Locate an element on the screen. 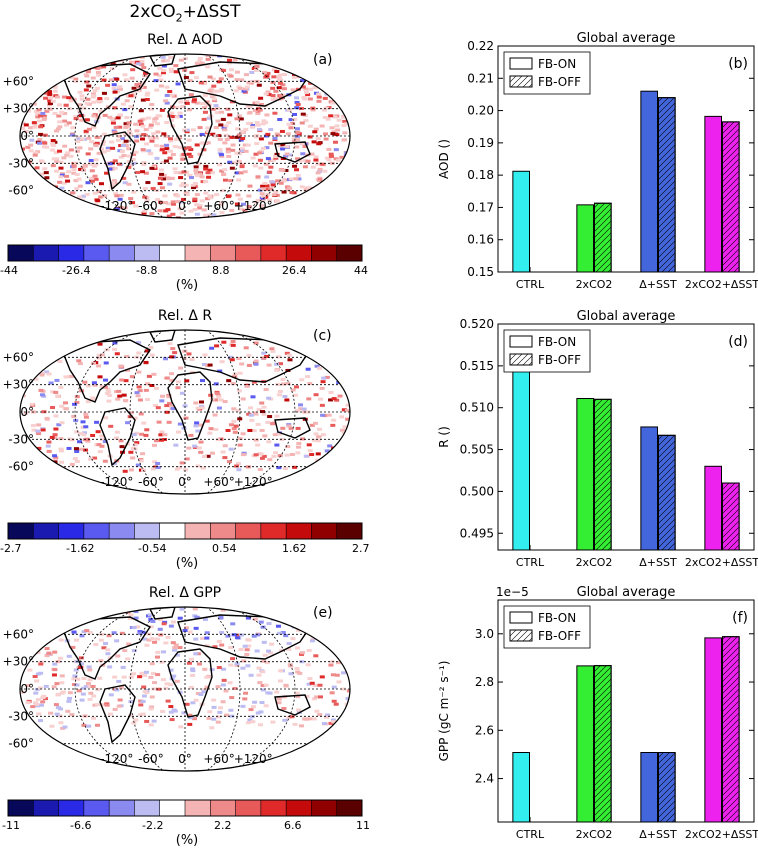 The image size is (758, 850). longitude-label: +60° is located at coordinates (218, 482).